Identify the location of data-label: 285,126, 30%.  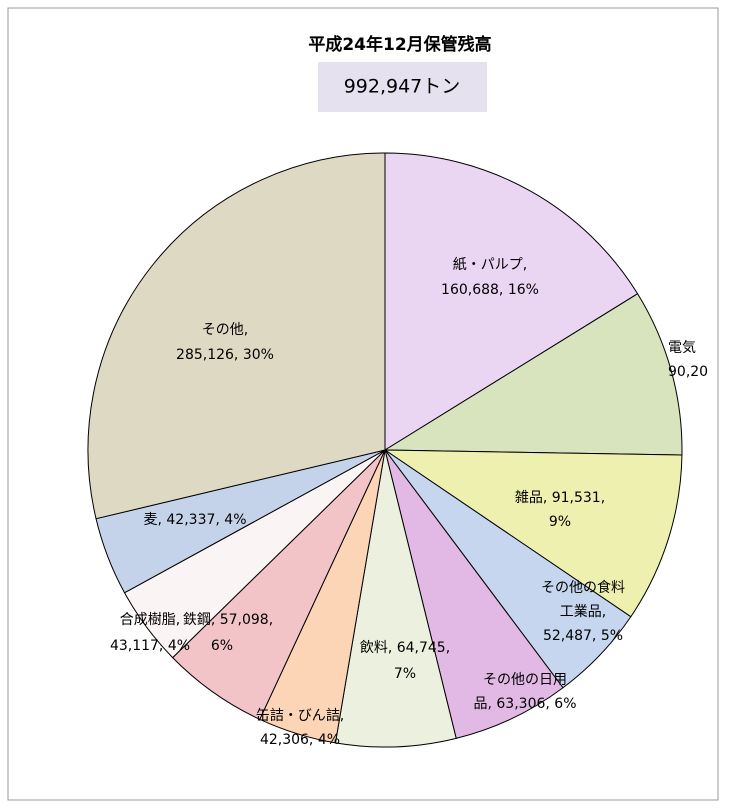
(225, 355).